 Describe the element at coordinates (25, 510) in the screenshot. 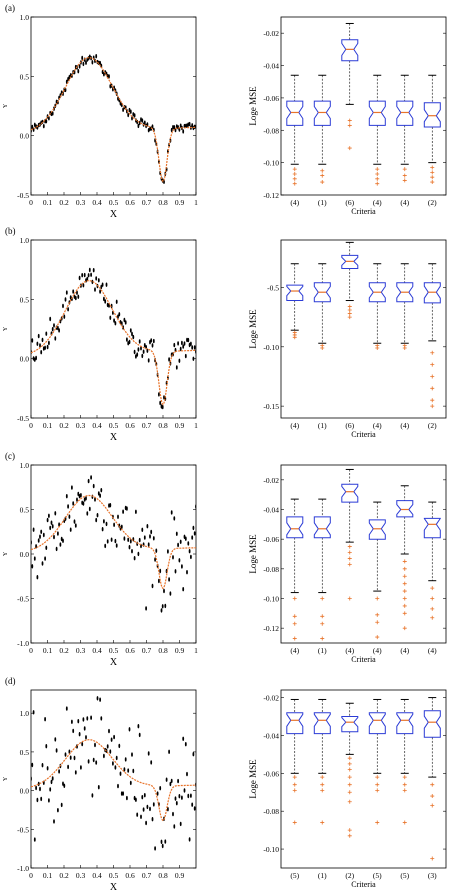

I see `y-tick-label: 0.5` at that location.